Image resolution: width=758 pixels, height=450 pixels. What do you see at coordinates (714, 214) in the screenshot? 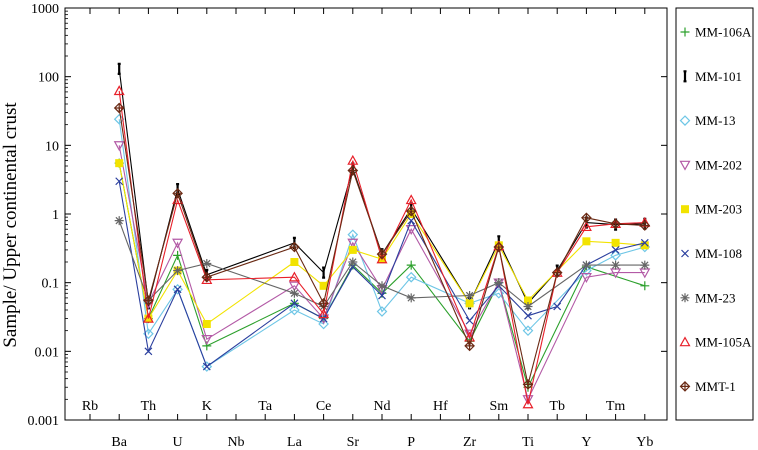
I see `legend-frame` at bounding box center [714, 214].